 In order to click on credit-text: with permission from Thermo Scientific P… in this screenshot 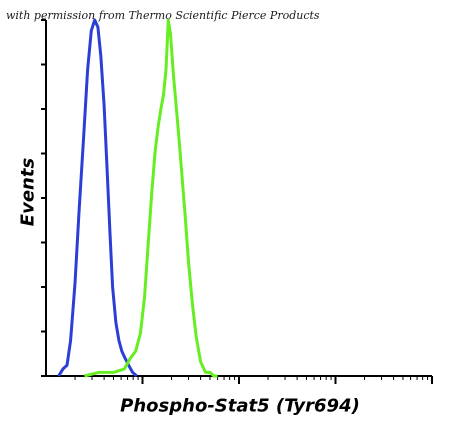, I will do `click(163, 15)`.